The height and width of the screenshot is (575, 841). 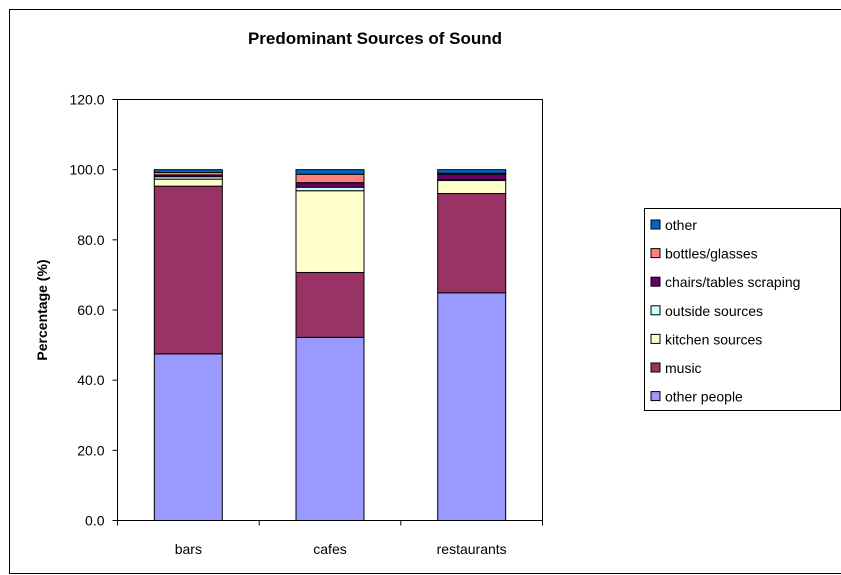 What do you see at coordinates (375, 38) in the screenshot?
I see `chart-title: Predominant Sources of Sound` at bounding box center [375, 38].